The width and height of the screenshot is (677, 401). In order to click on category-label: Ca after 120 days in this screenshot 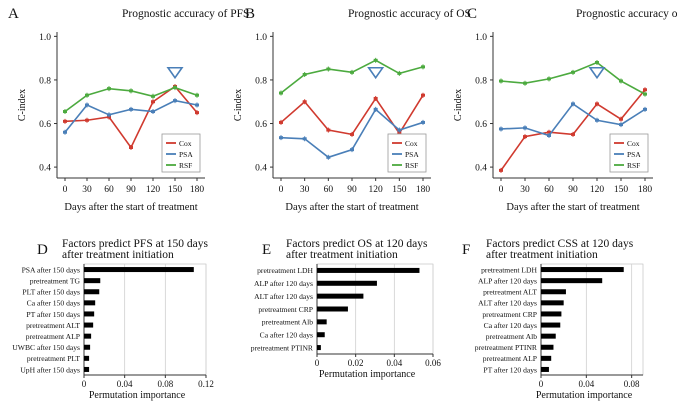, I will do `click(286, 335)`.